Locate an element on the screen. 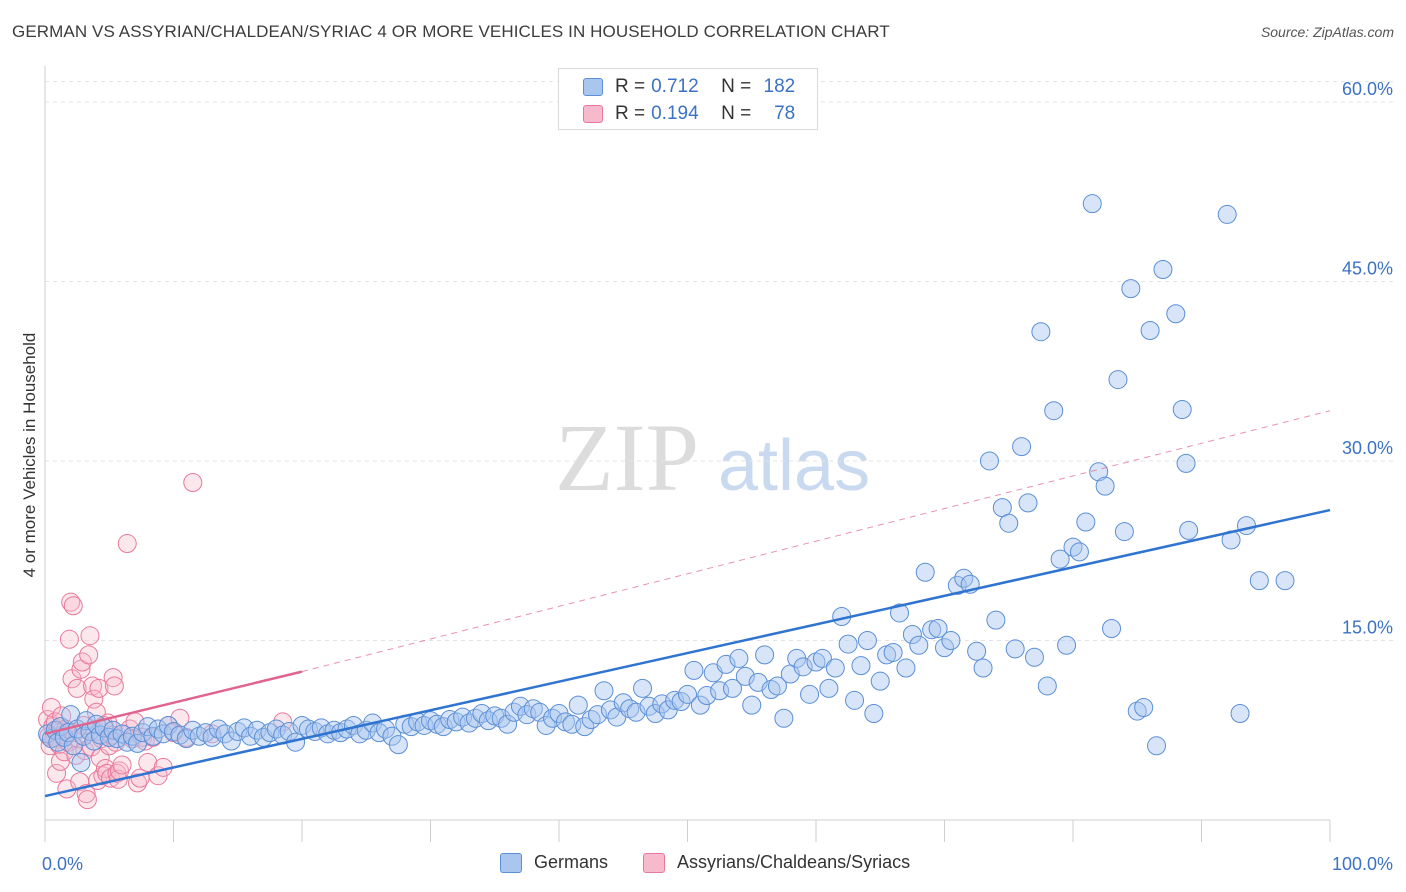 The height and width of the screenshot is (892, 1406). legend-r-value: 0.194 is located at coordinates (675, 113).